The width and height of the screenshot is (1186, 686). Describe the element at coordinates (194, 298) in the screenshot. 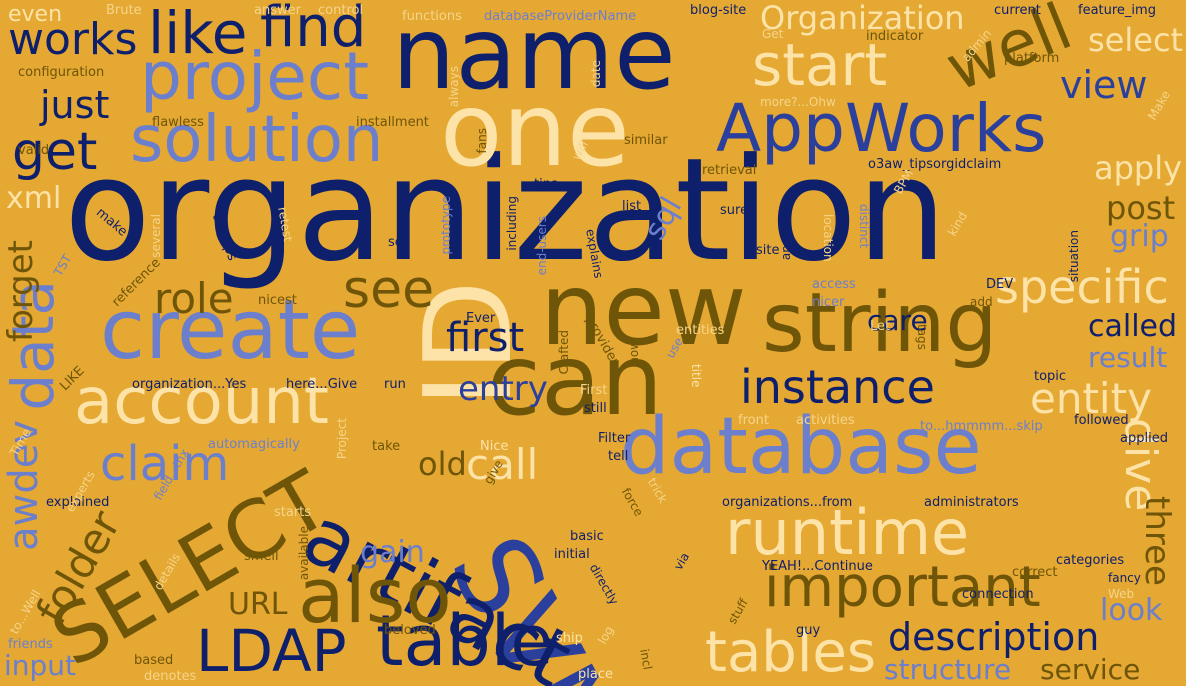

I see `word-role: role` at that location.